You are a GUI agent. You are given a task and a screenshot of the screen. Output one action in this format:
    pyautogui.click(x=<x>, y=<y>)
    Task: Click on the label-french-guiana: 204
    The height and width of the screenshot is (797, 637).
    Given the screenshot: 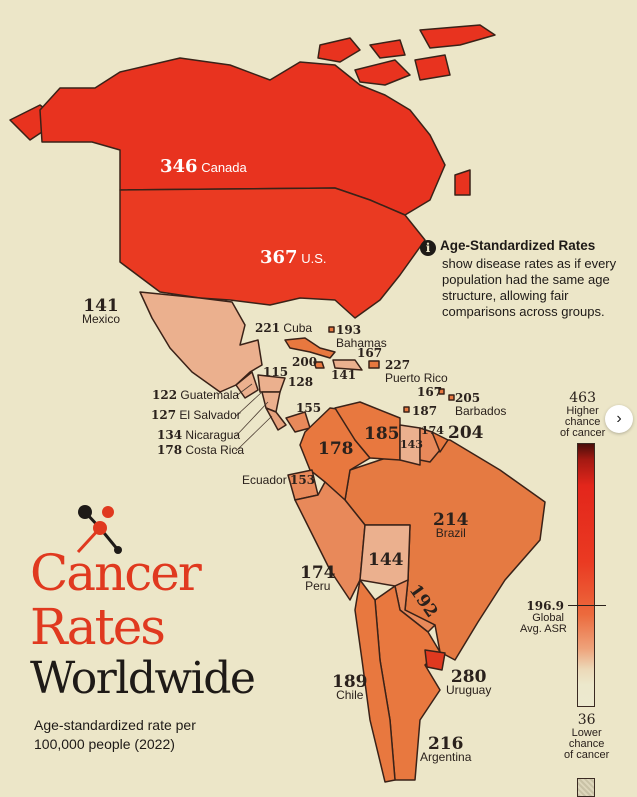 What is the action you would take?
    pyautogui.click(x=466, y=433)
    